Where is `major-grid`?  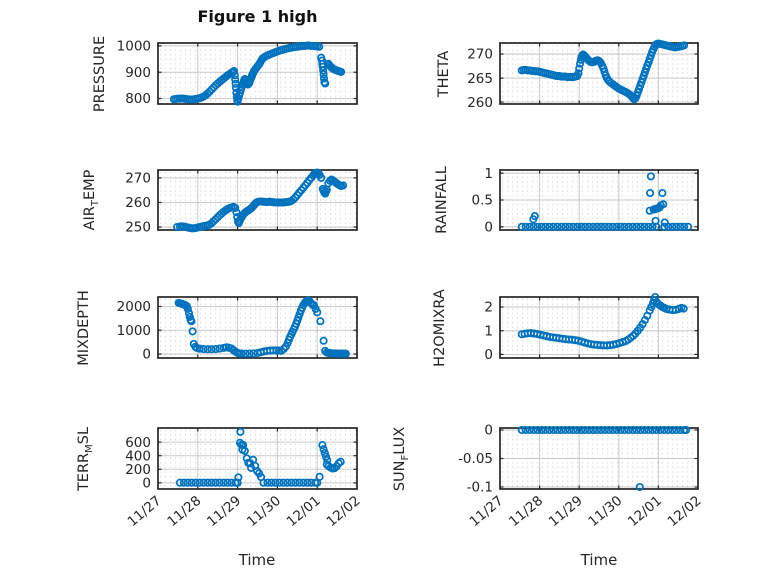 major-grid is located at coordinates (599, 73).